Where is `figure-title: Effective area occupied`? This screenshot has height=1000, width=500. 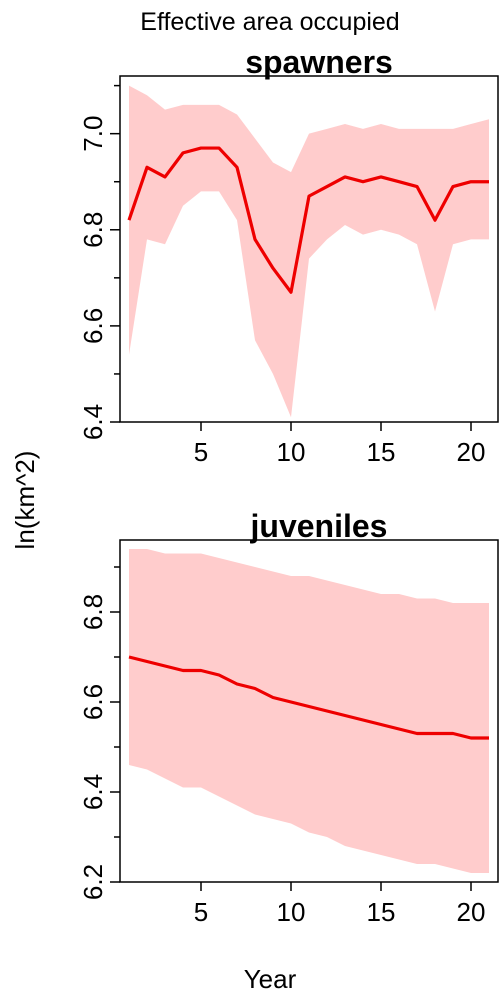
figure-title: Effective area occupied is located at coordinates (269, 22).